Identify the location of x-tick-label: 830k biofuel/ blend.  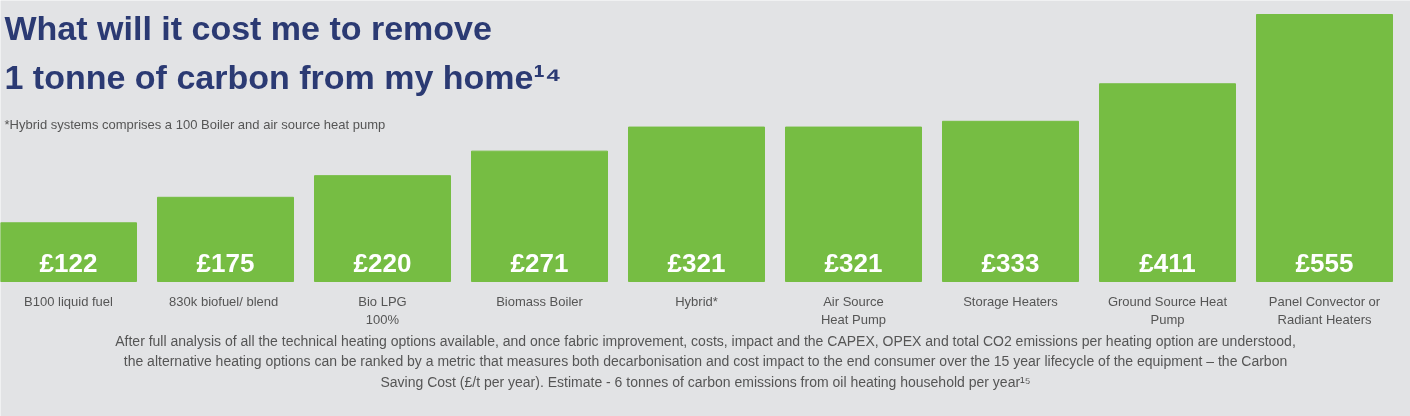
(224, 301).